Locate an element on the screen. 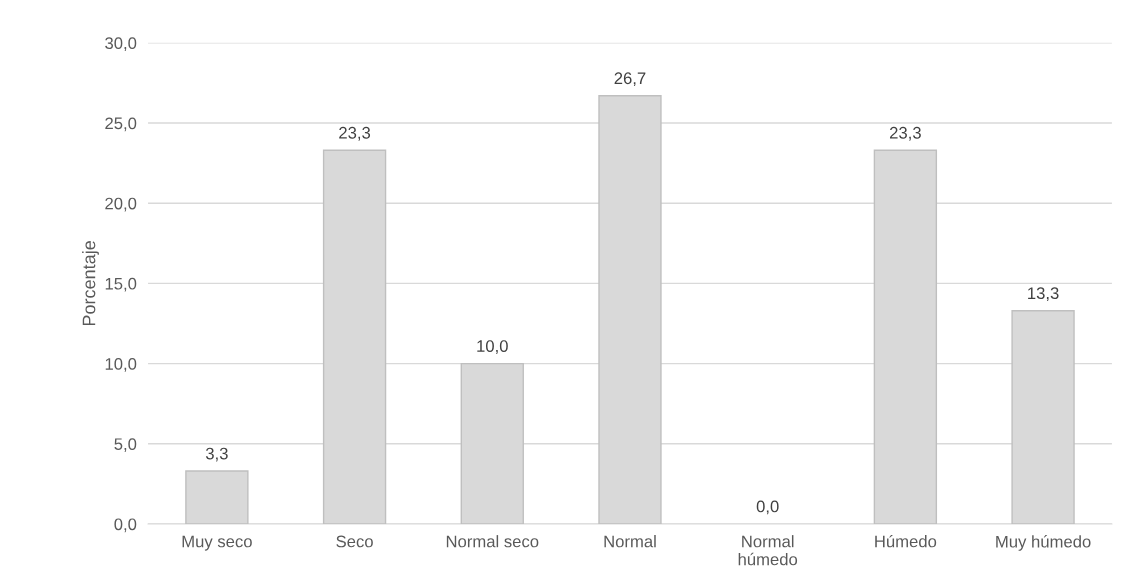 This screenshot has height=579, width=1130. data-label: 26,7 is located at coordinates (630, 79).